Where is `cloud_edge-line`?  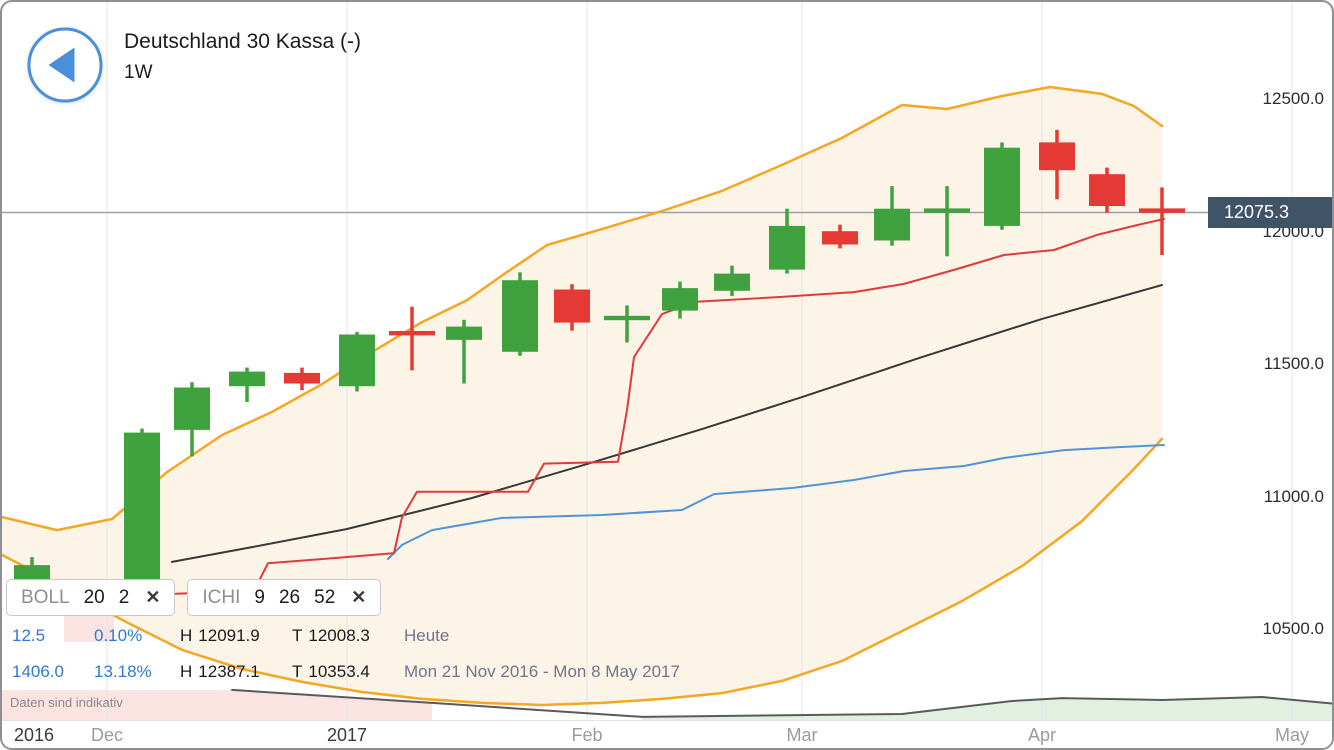 cloud_edge-line is located at coordinates (781, 703).